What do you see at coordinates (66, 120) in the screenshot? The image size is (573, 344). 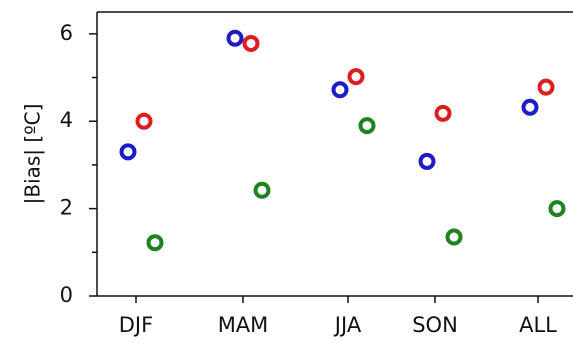 I see `y-tick-label: 4` at bounding box center [66, 120].